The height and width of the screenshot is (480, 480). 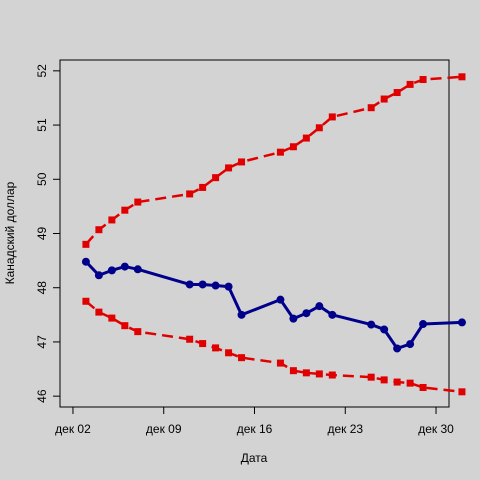 I want to click on y-axis-label: Канадский доллар, so click(x=10, y=232).